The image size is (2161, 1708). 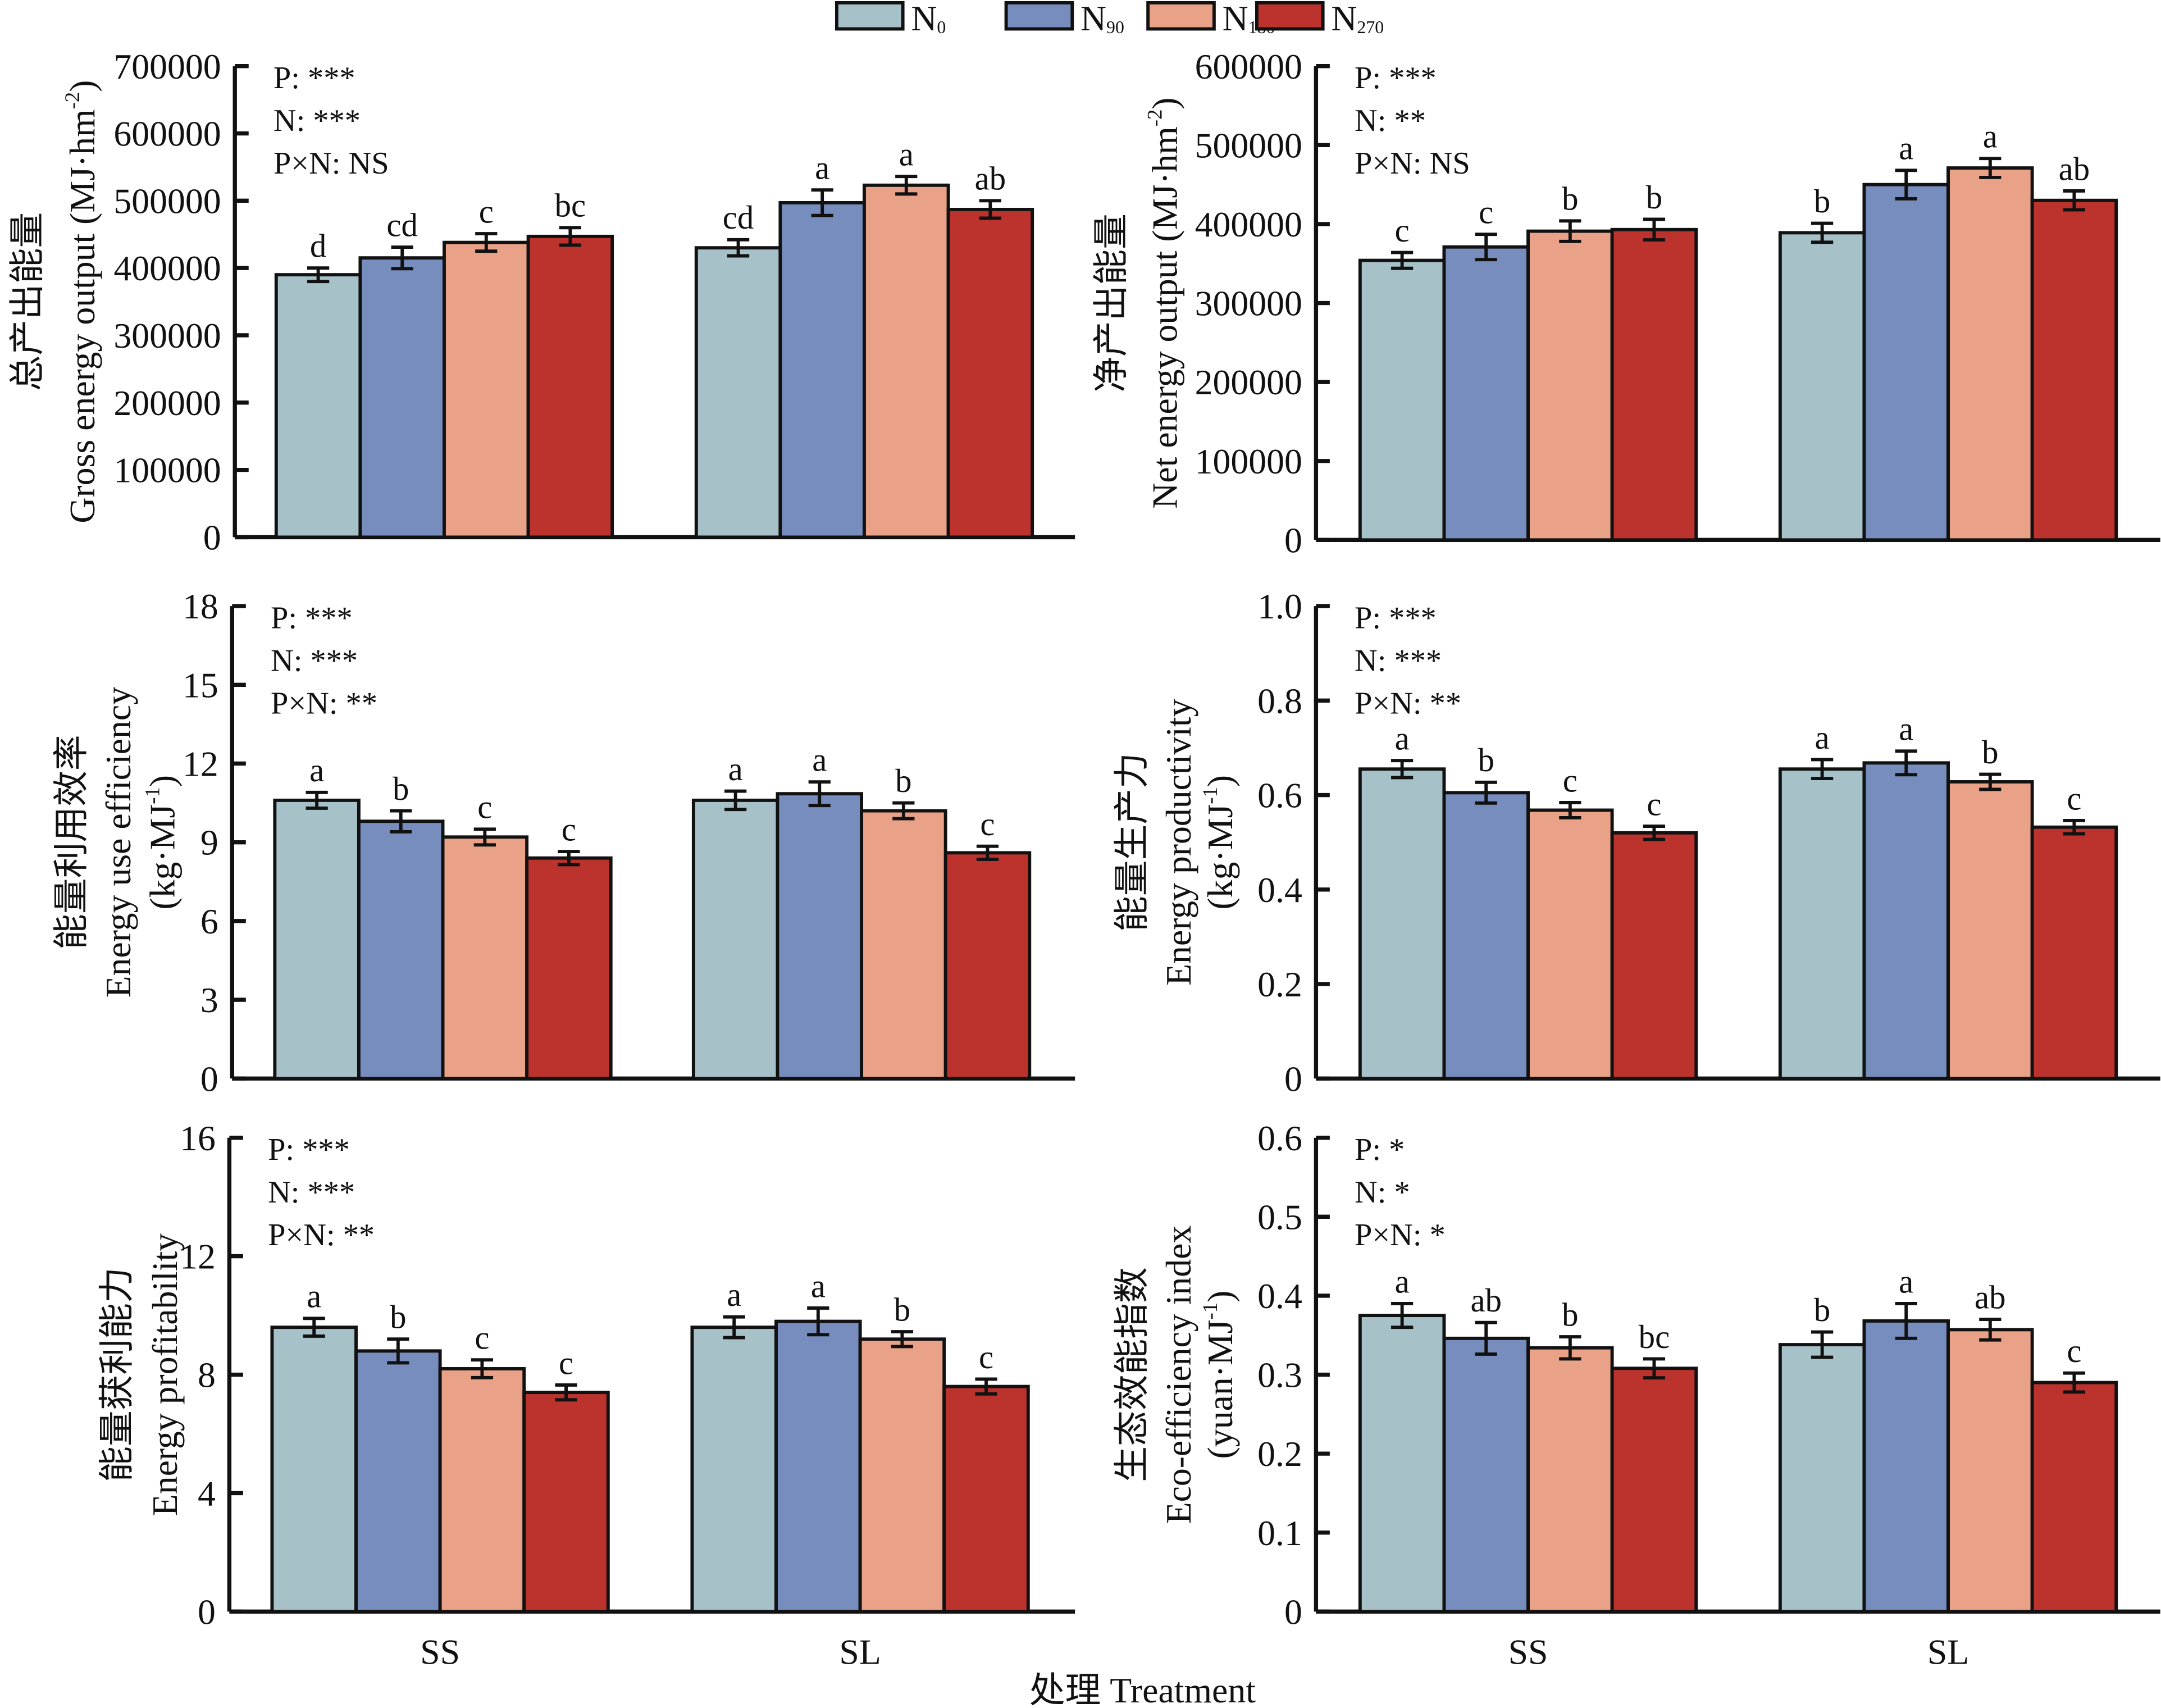 What do you see at coordinates (1219, 1375) in the screenshot?
I see `y-axis-label: (yuan·MJ-1)` at bounding box center [1219, 1375].